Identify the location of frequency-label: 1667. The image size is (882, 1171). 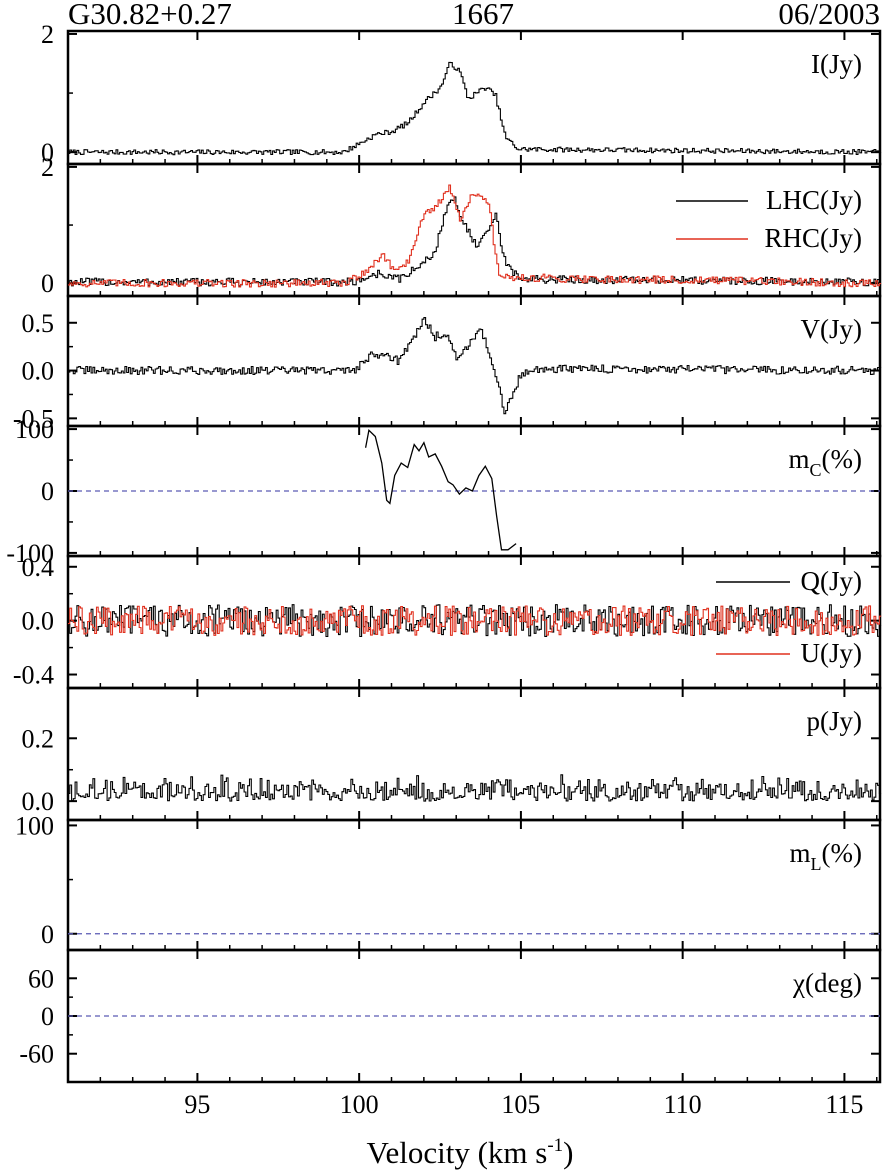
(483, 15).